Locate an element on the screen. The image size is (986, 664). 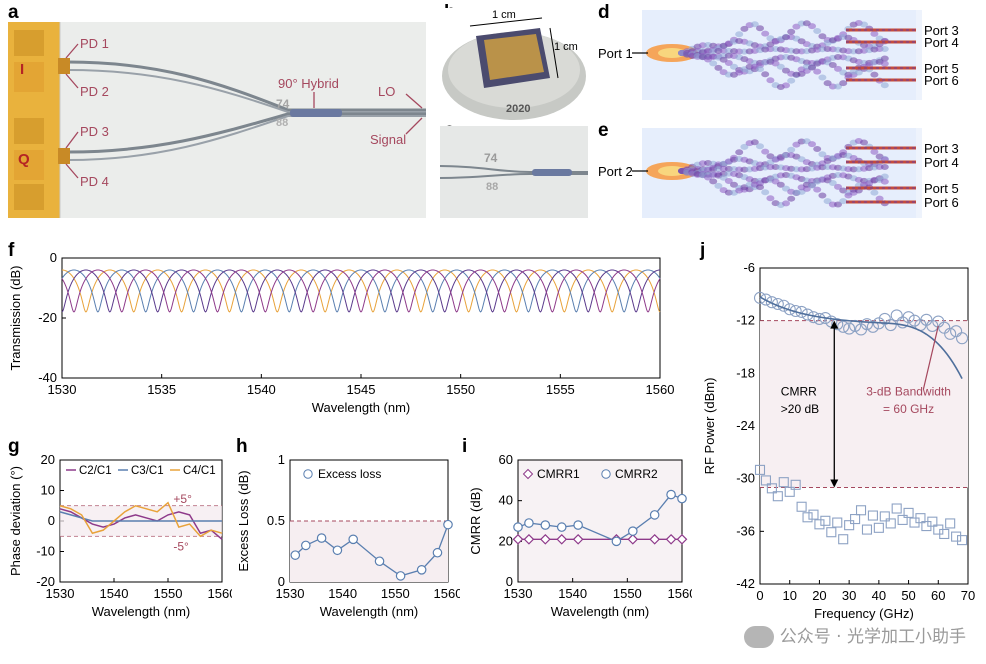
output-port-label: Port 4 is located at coordinates (941, 162).